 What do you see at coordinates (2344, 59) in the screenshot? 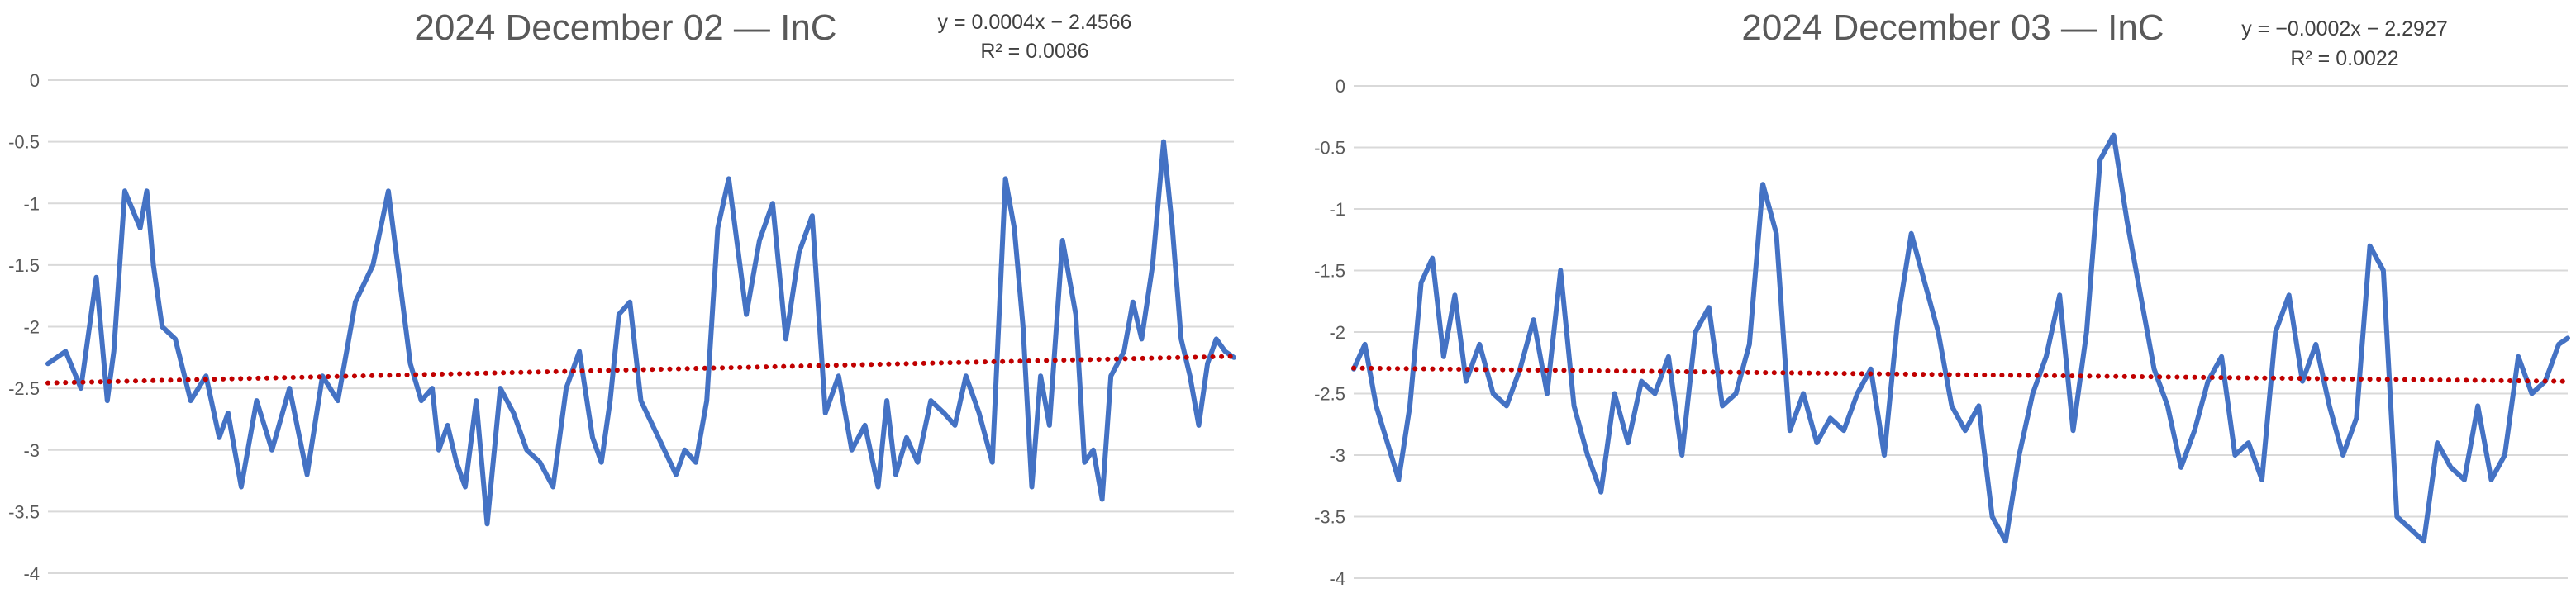
I see `trendline-r-squared: R² = 0.0022` at bounding box center [2344, 59].